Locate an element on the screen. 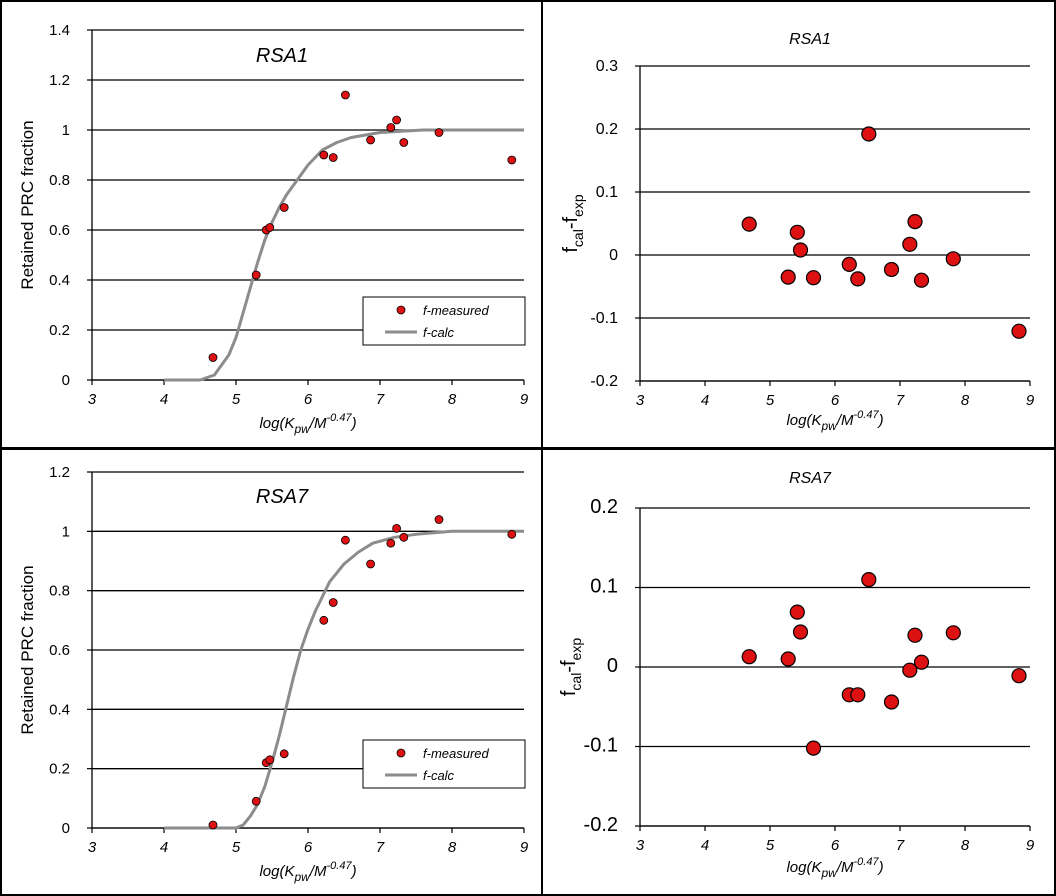 This screenshot has width=1056, height=896. x-axis-label-part: /M is located at coordinates (845, 867).